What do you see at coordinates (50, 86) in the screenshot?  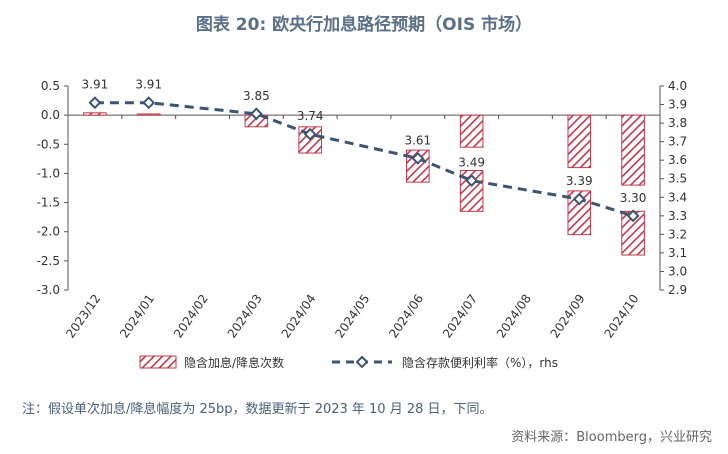 I see `left-tick-label: 0.5` at bounding box center [50, 86].